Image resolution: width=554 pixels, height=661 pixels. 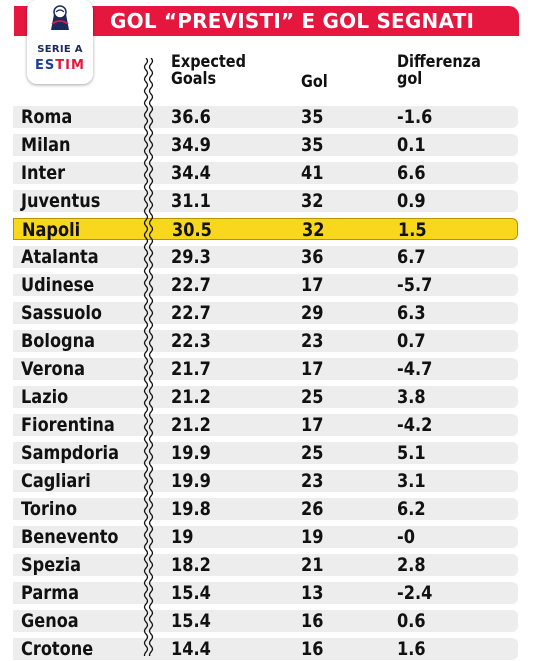 What do you see at coordinates (411, 453) in the screenshot?
I see `goal-difference-value: 5.1` at bounding box center [411, 453].